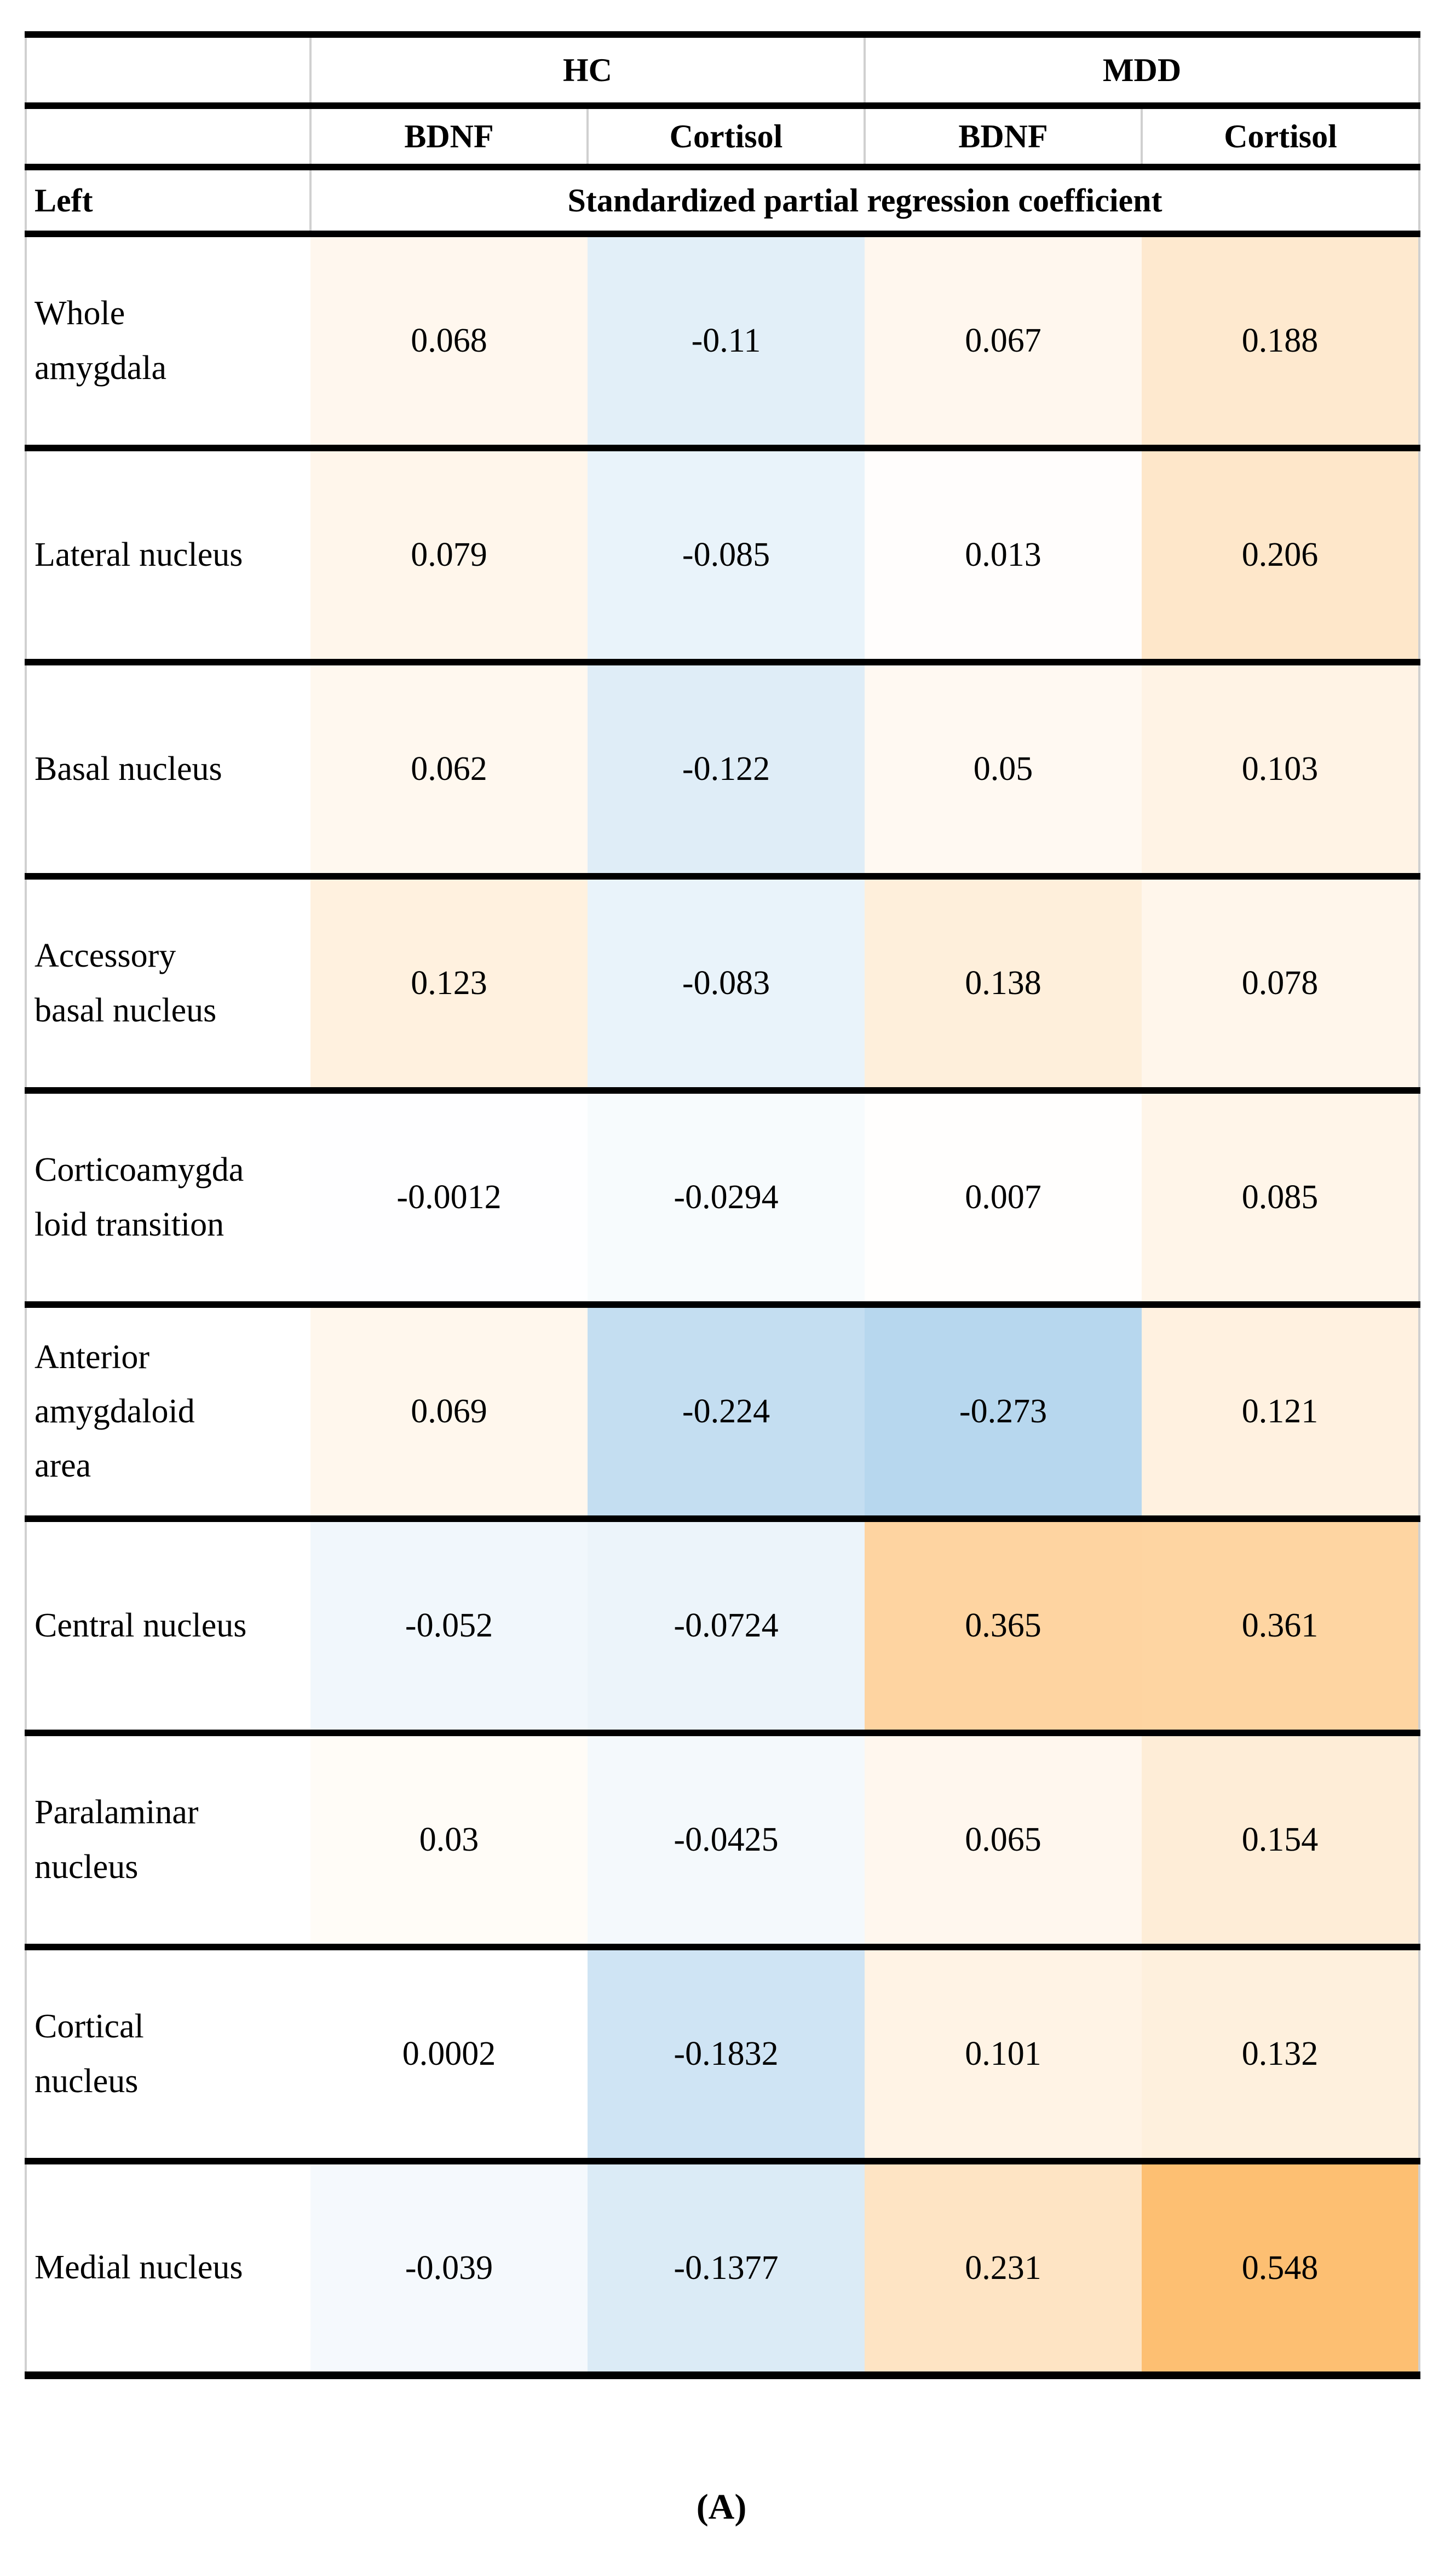 The height and width of the screenshot is (2567, 1456). What do you see at coordinates (1142, 70) in the screenshot?
I see `group-header-mdd: MDD` at bounding box center [1142, 70].